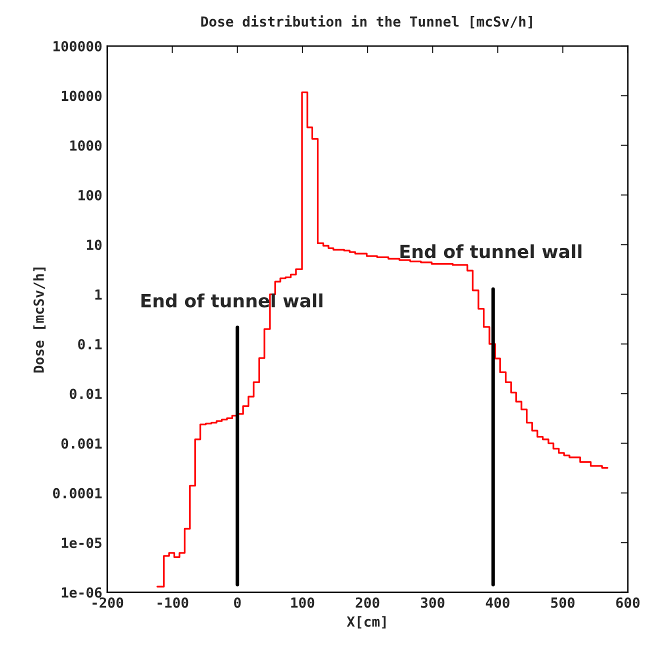  What do you see at coordinates (78, 46) in the screenshot?
I see `y-tick-label: 100000` at bounding box center [78, 46].